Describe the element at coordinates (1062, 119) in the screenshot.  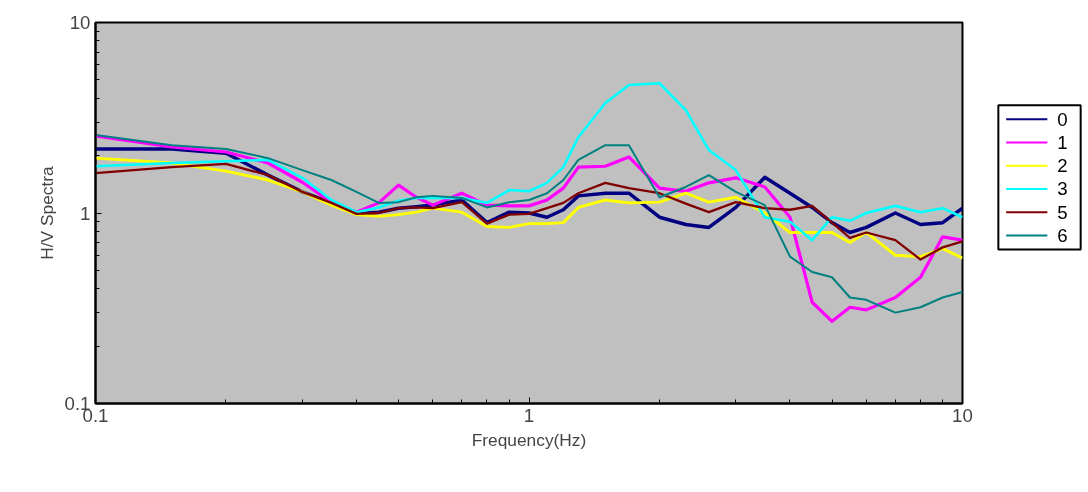
I see `legend-label: 0` at that location.